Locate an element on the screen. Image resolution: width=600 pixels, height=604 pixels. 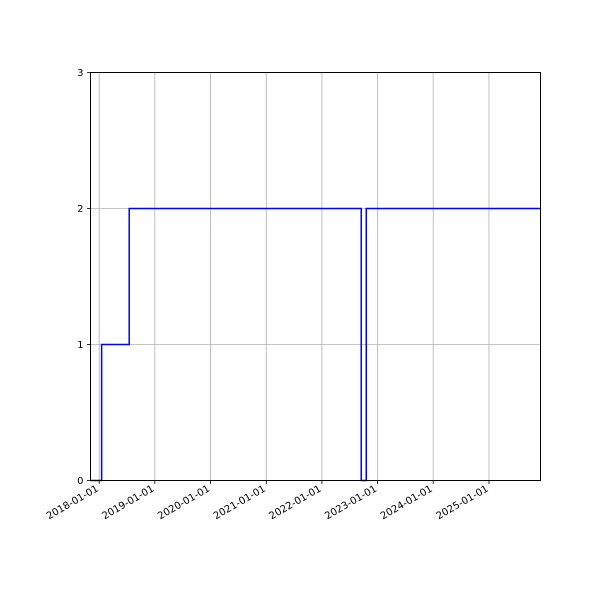
y-tick-label: 1 is located at coordinates (80, 345).